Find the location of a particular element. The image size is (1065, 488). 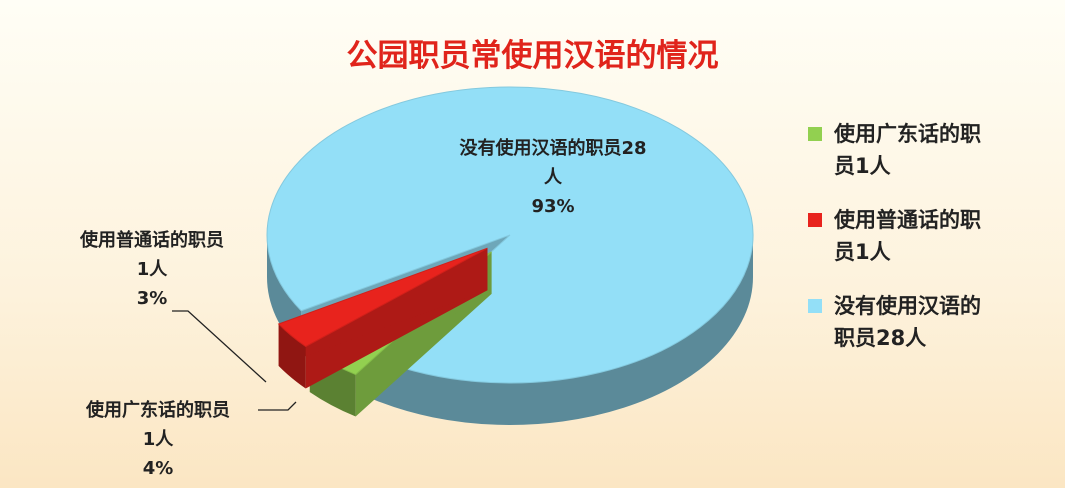

label-text: 没有使用汉语的职员28人 is located at coordinates (553, 163).